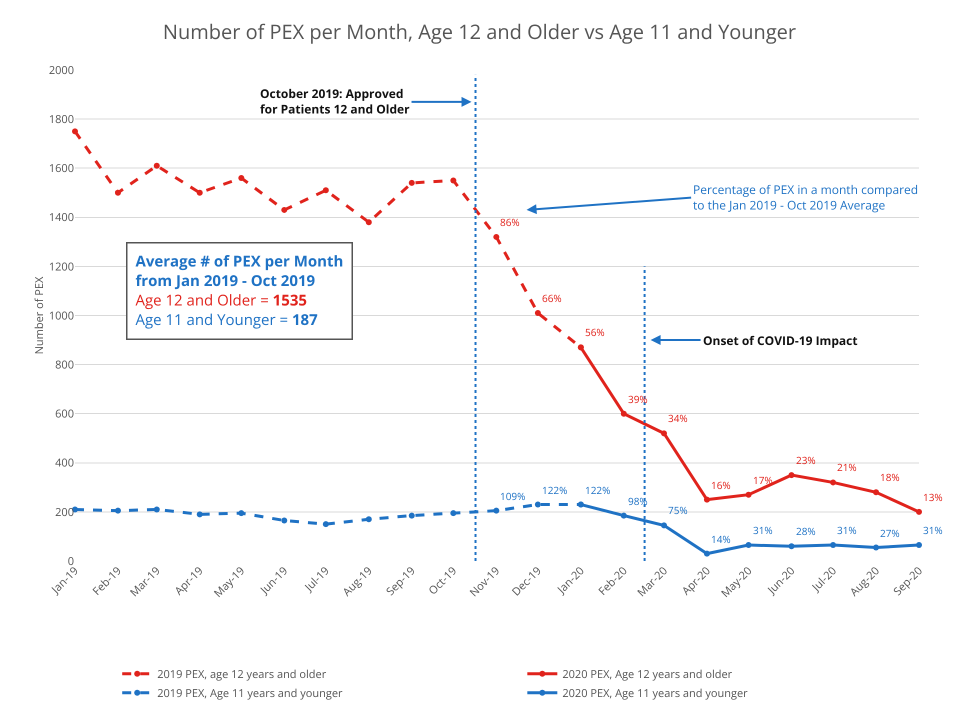 This screenshot has height=719, width=959. What do you see at coordinates (655, 693) in the screenshot?
I see `legend-label: 2020 PEX, Age 11 years and younger` at bounding box center [655, 693].